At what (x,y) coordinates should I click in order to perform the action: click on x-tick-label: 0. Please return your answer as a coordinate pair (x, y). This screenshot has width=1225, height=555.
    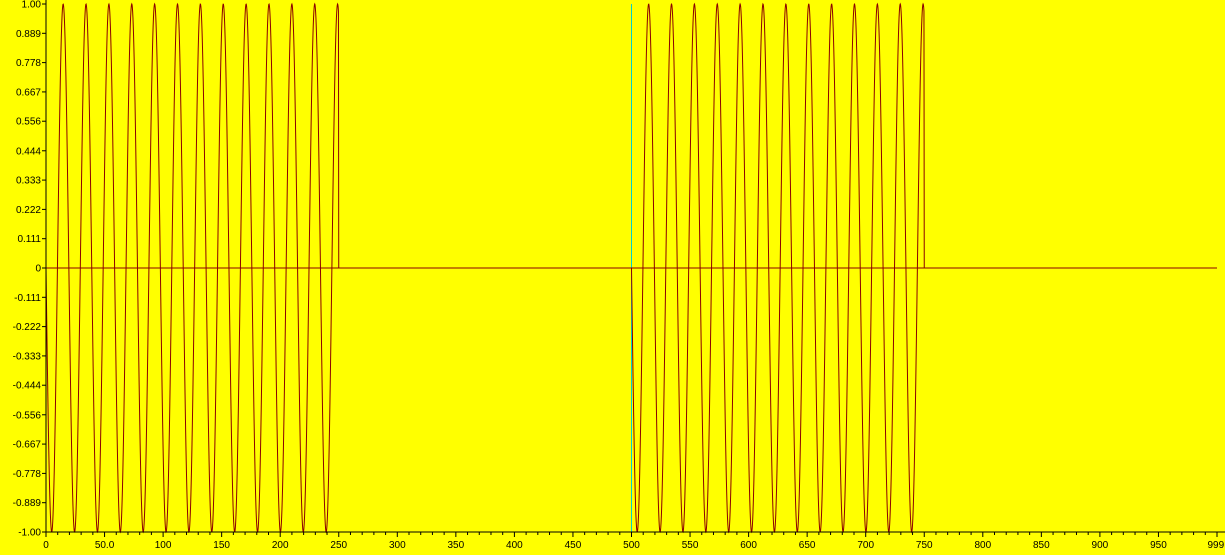
    Looking at the image, I should click on (46, 545).